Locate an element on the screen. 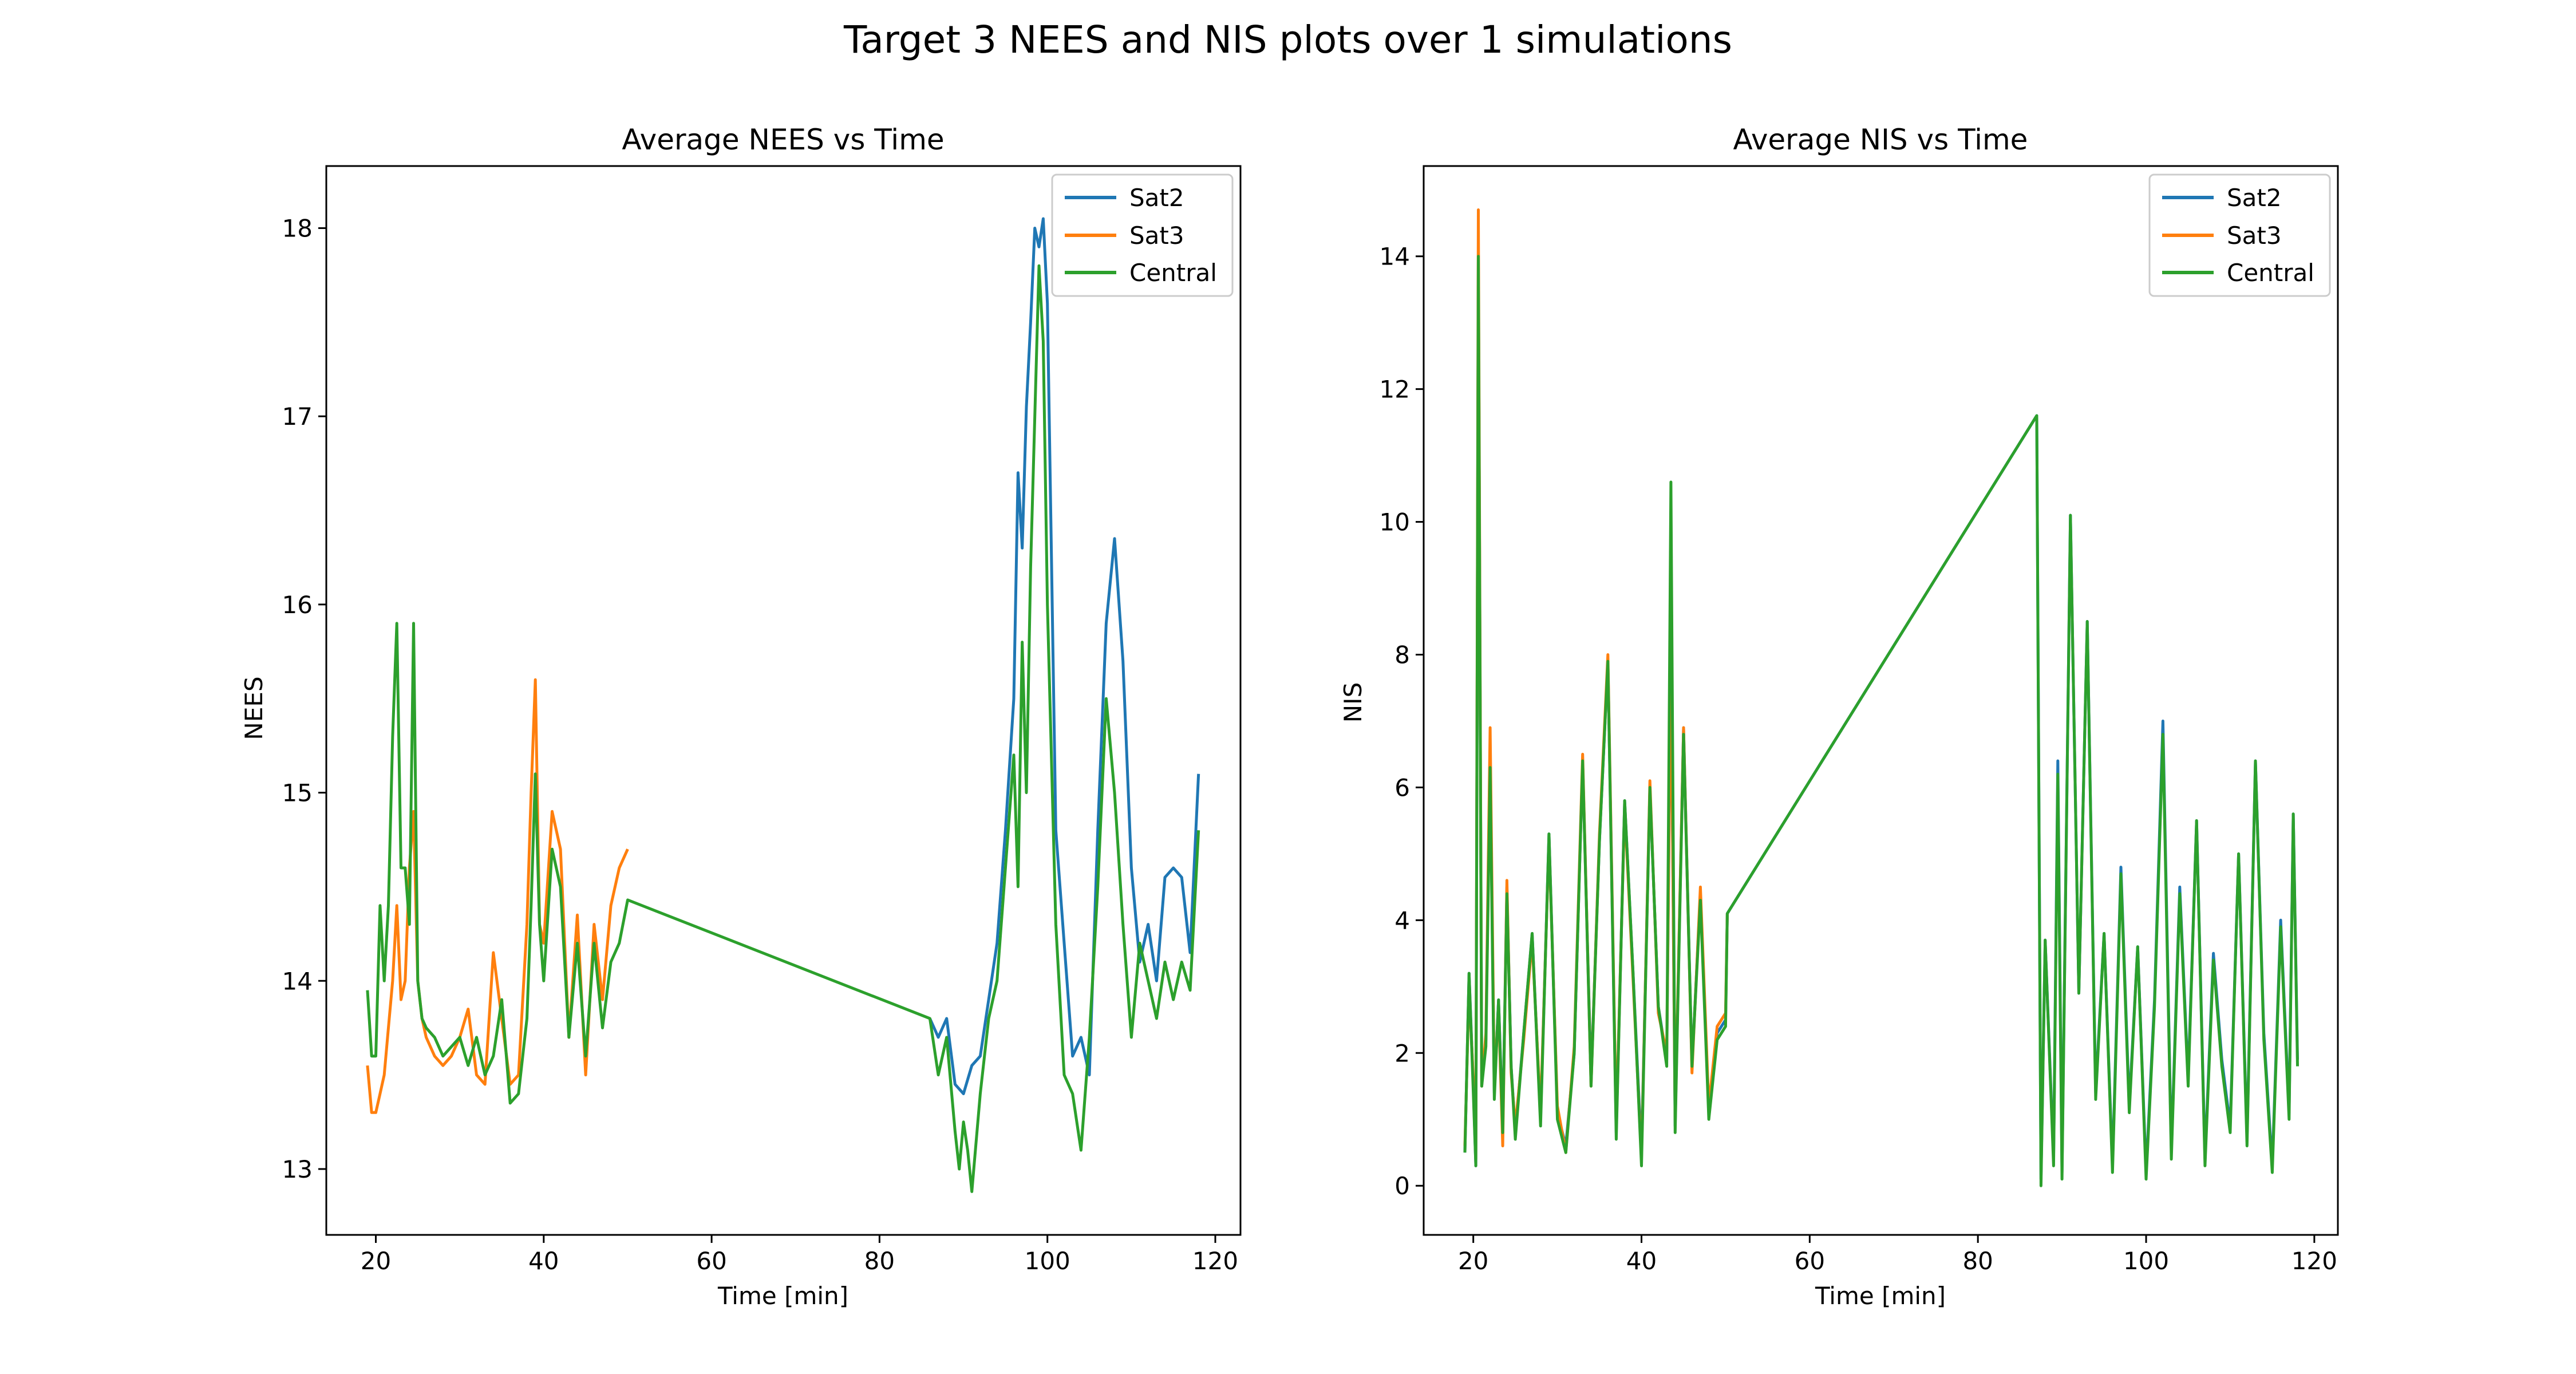 Image resolution: width=2576 pixels, height=1374 pixels. nees-x-axis-label: Time [min] is located at coordinates (782, 1296).